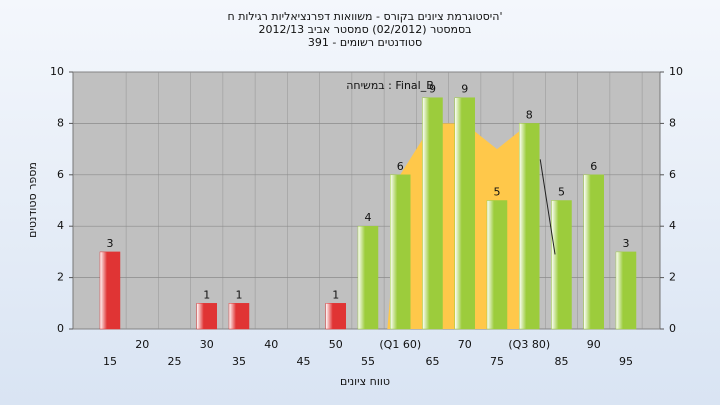 The width and height of the screenshot is (720, 405). I want to click on y-axis-label: מספר סטודנטים, so click(32, 200).